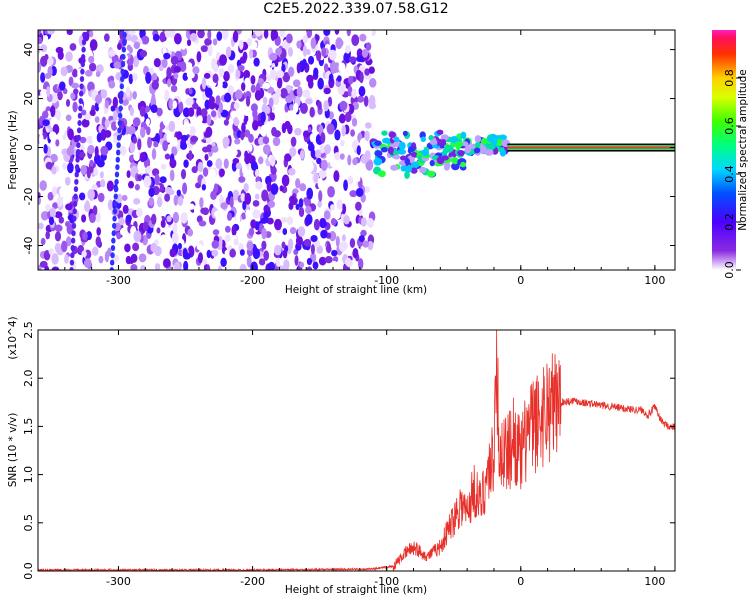 Image resolution: width=750 pixels, height=600 pixels. I want to click on colorbar-tick-label: 0.8, so click(729, 78).